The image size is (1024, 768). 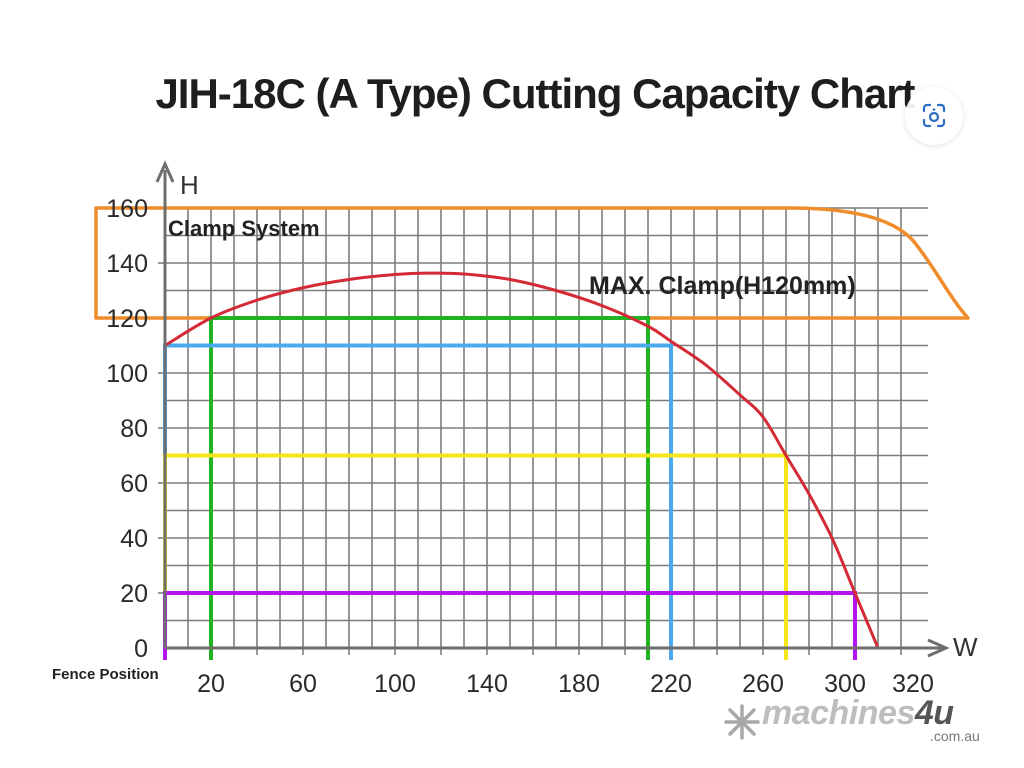 What do you see at coordinates (671, 684) in the screenshot?
I see `x-tick-label: 220` at bounding box center [671, 684].